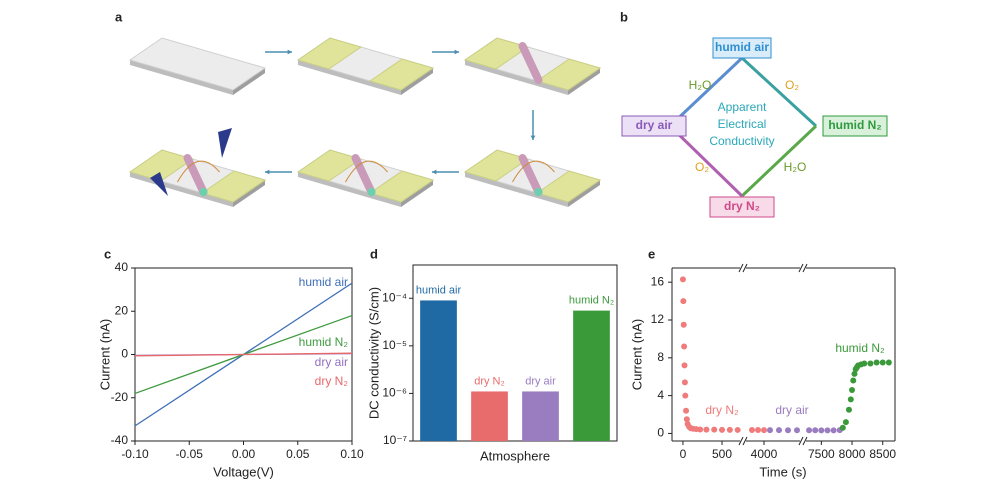 The width and height of the screenshot is (995, 485). Describe the element at coordinates (394, 297) in the screenshot. I see `y-tick-label: 10⁻⁴` at that location.